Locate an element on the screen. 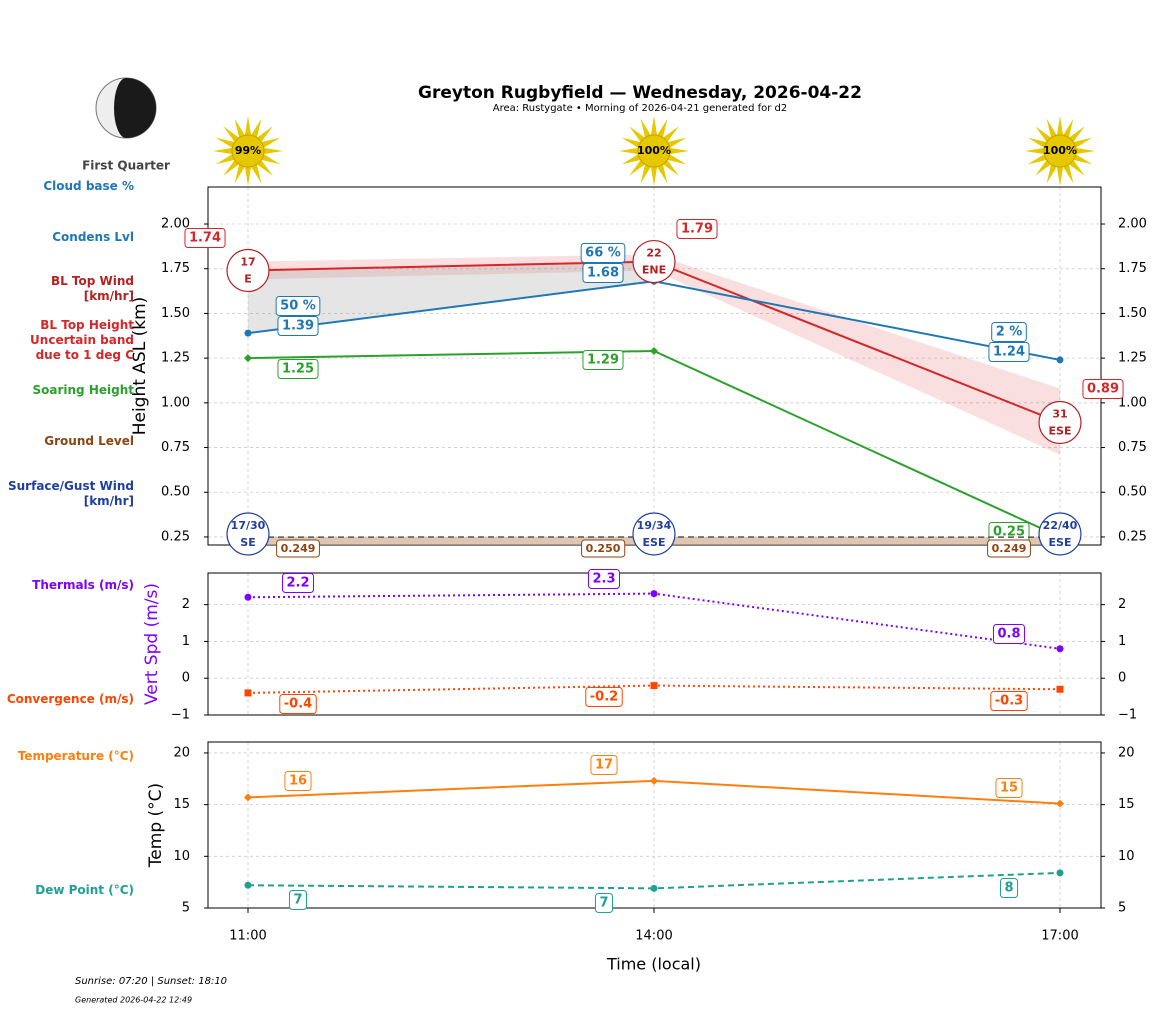 The height and width of the screenshot is (1011, 1156). value-label: 1.74 is located at coordinates (205, 238).